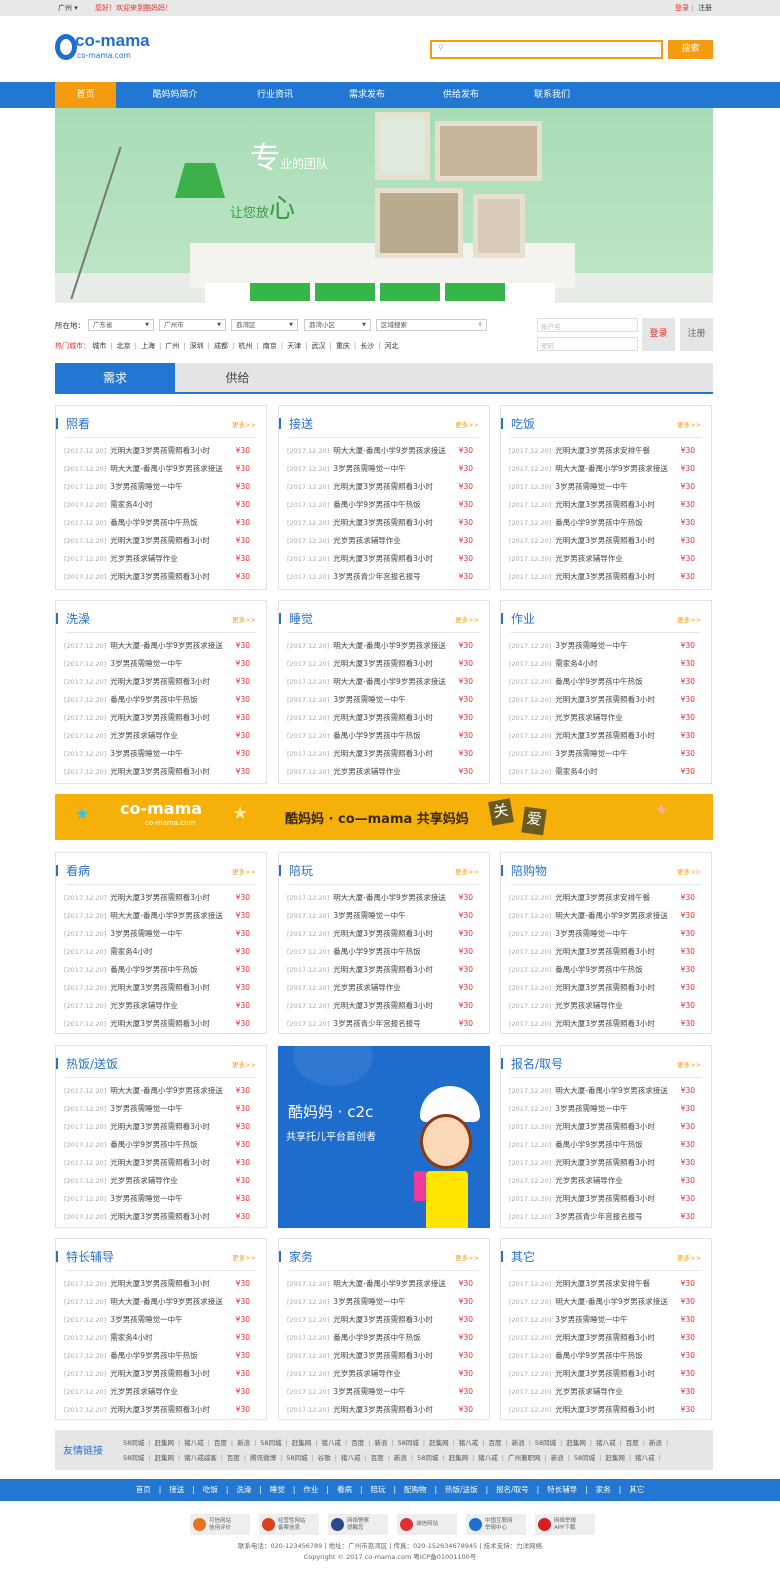  What do you see at coordinates (301, 619) in the screenshot?
I see `panel-title: 睡觉` at bounding box center [301, 619].